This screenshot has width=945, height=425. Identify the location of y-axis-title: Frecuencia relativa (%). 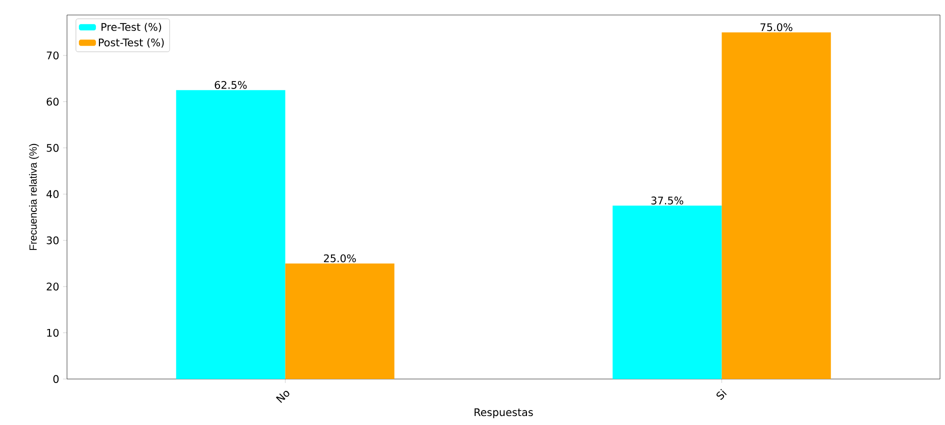
(34, 197).